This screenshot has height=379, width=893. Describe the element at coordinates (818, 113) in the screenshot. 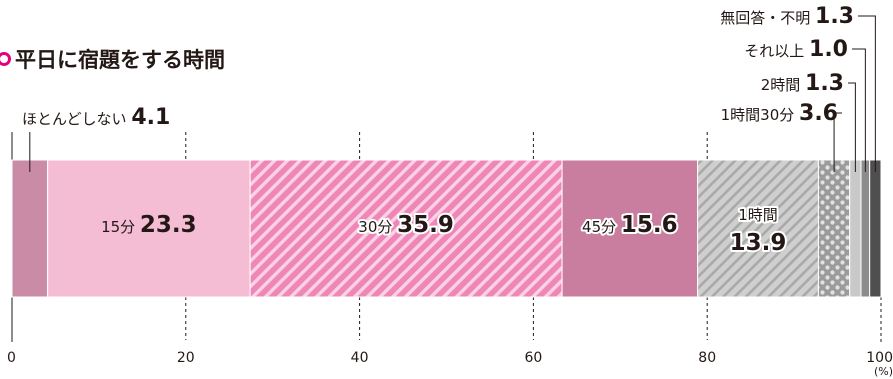

I see `value-label: 3.6` at that location.